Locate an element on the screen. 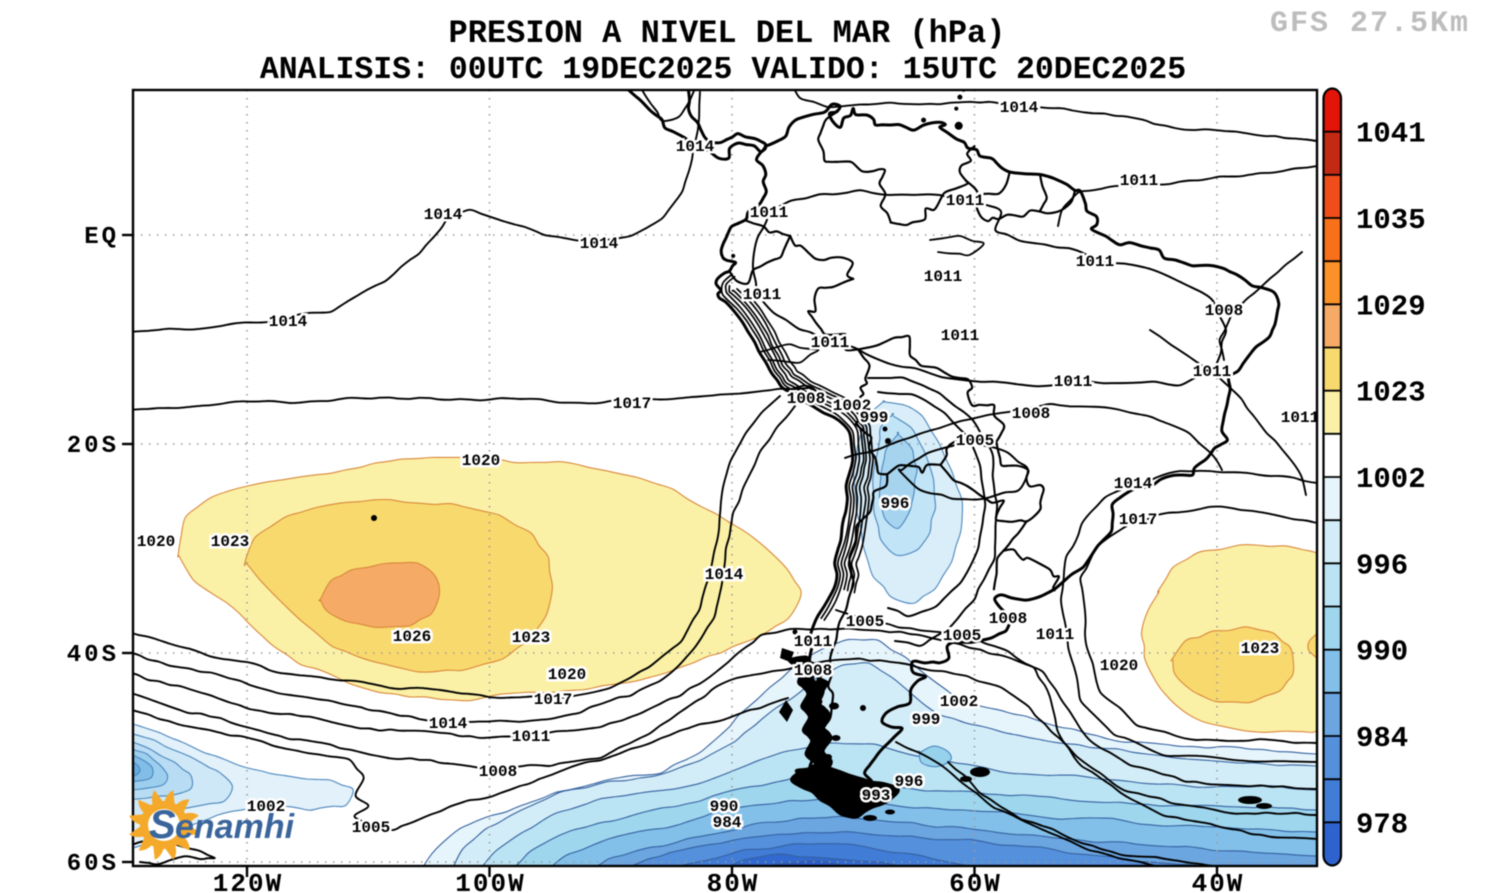 This screenshot has height=893, width=1490. svg-text: S is located at coordinates (162, 825).